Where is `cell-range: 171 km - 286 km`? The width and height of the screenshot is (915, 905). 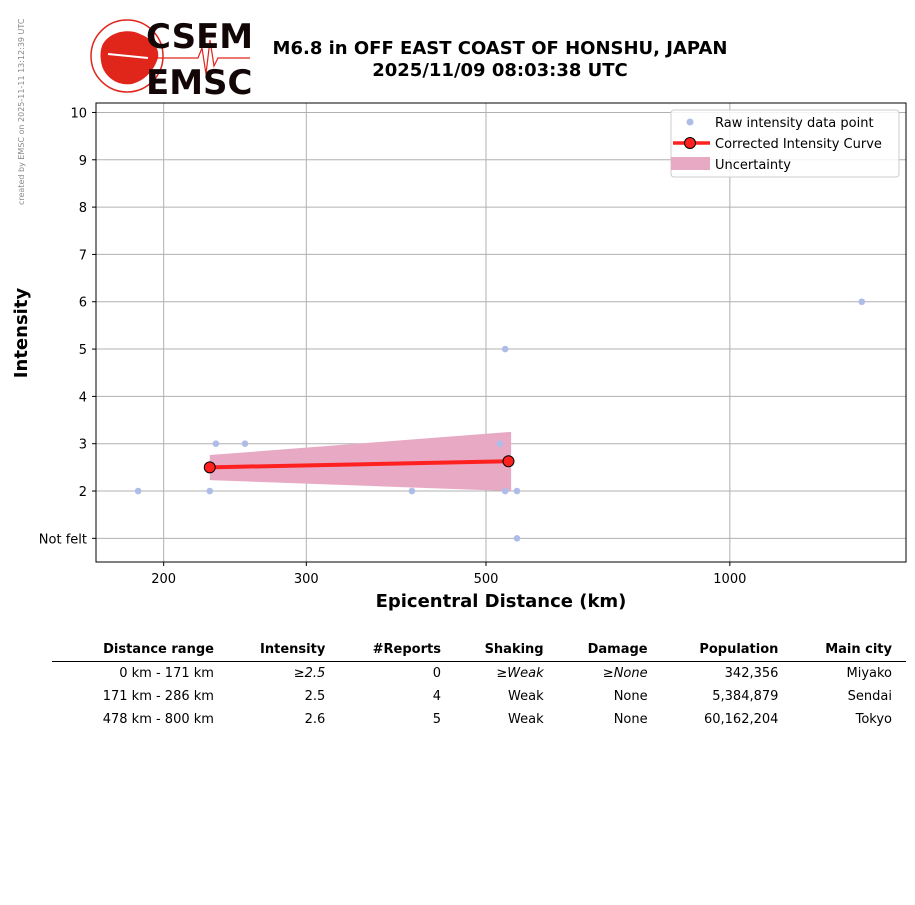
cell-range: 171 km - 286 km is located at coordinates (158, 696).